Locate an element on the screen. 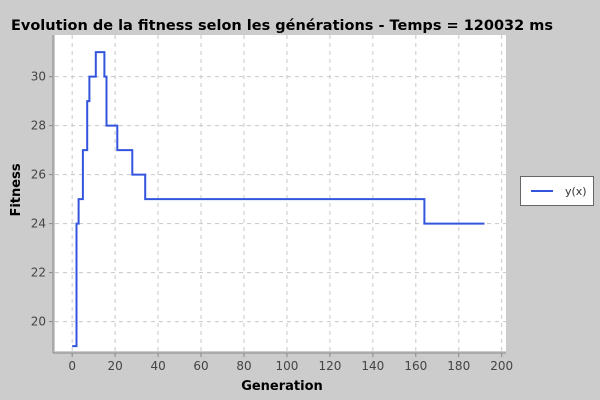  x-tick-label: 180 is located at coordinates (458, 366).